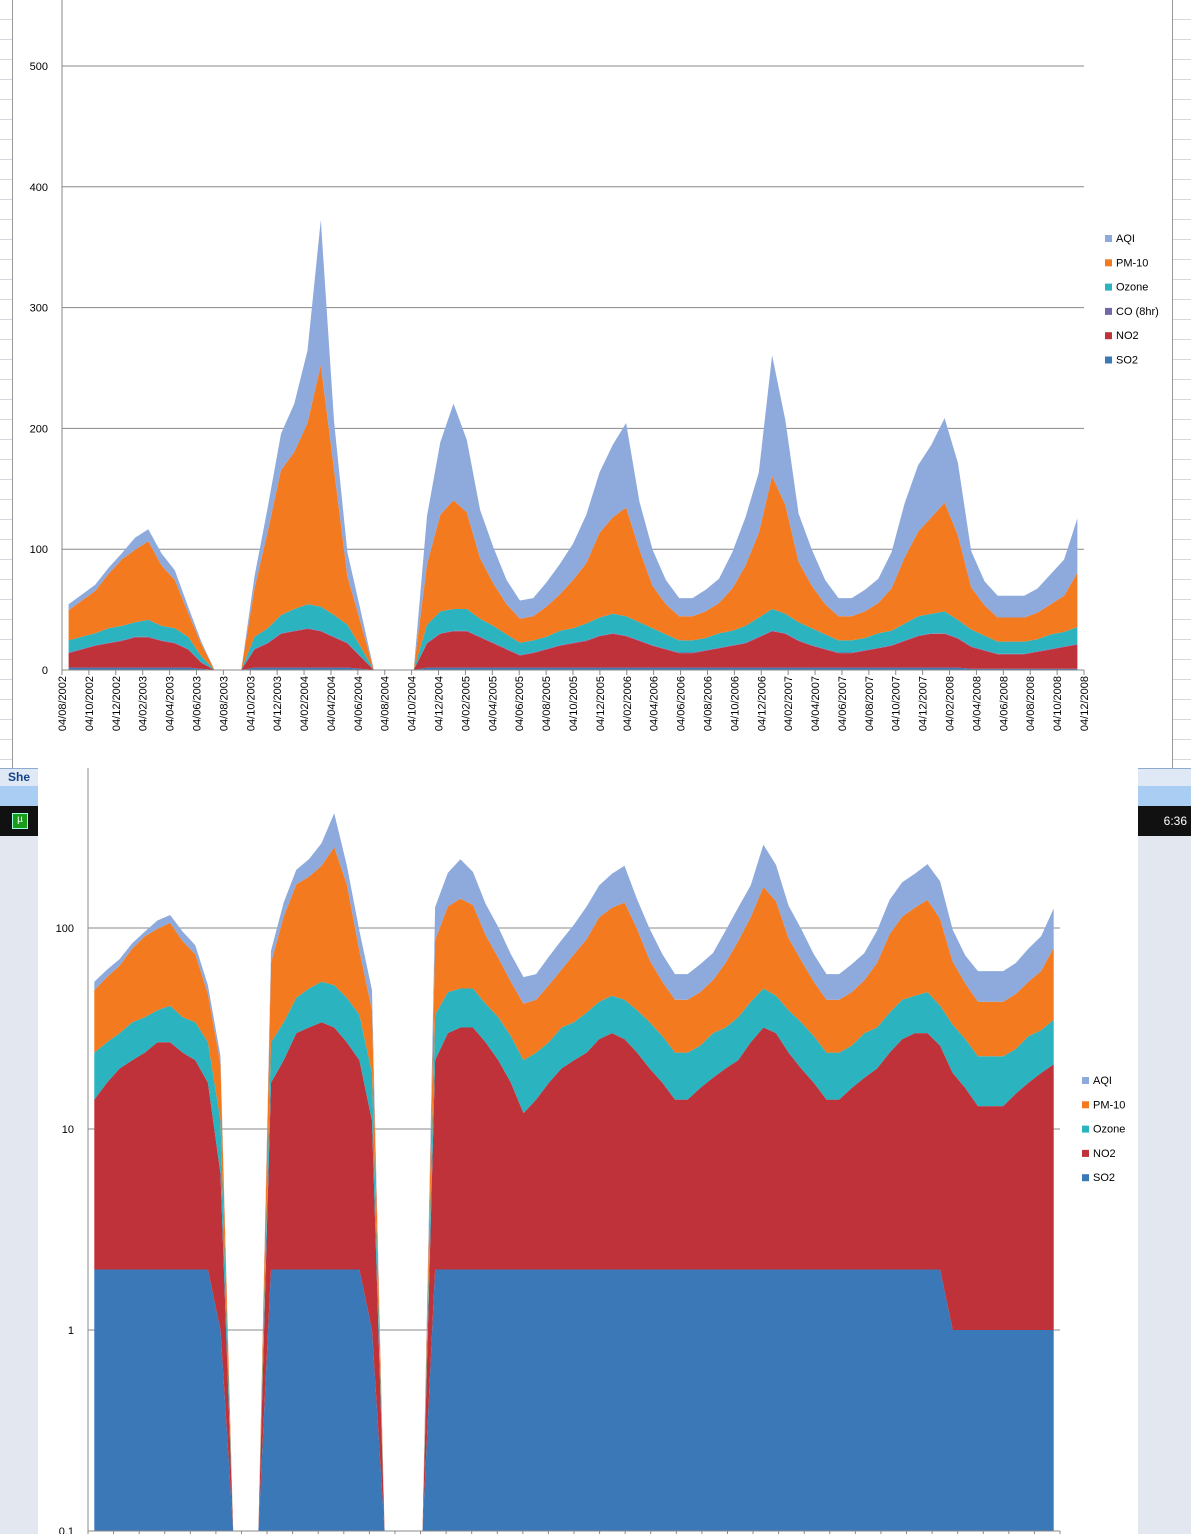 This screenshot has height=1534, width=1191. Describe the element at coordinates (897, 703) in the screenshot. I see `x-tick-label: 04/10/2007` at that location.